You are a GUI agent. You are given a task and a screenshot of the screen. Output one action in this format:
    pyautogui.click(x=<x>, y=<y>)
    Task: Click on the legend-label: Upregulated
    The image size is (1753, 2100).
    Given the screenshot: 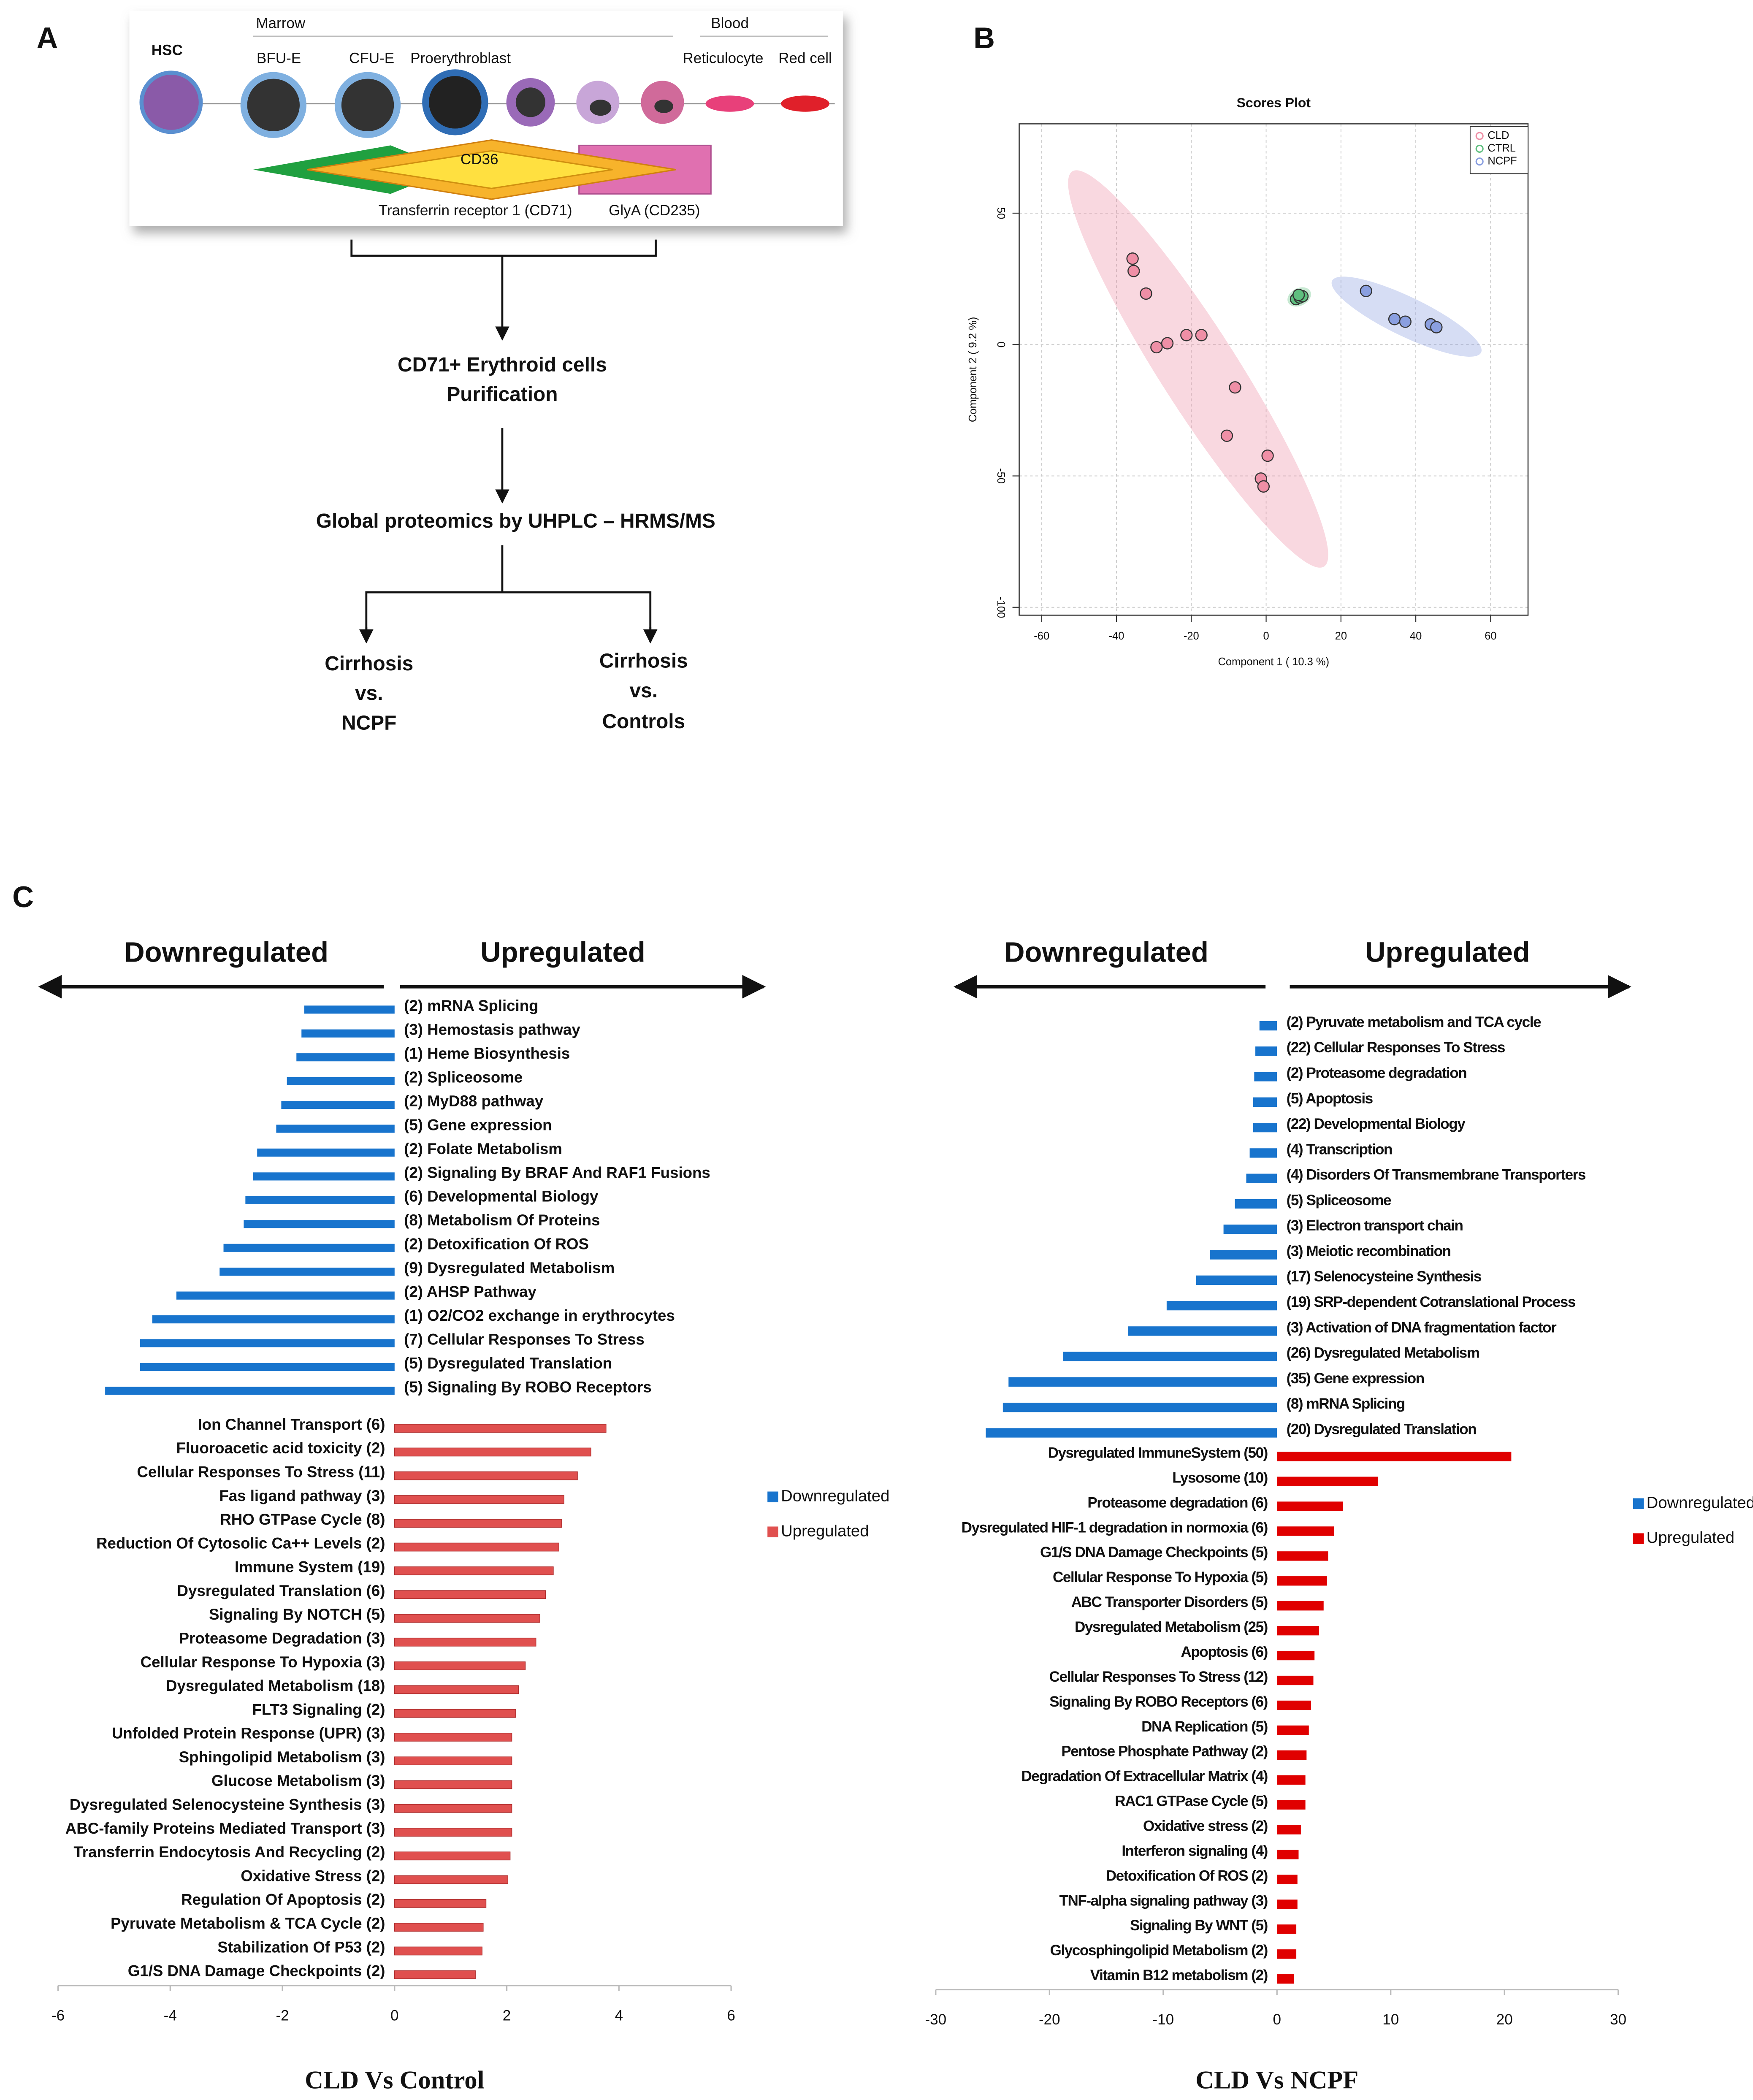 What is the action you would take?
    pyautogui.click(x=825, y=1531)
    